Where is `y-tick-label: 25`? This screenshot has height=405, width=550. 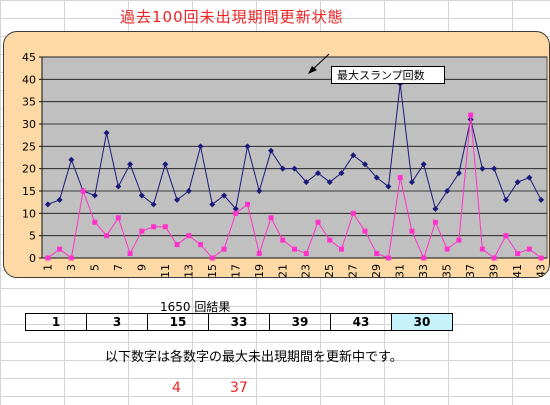 y-tick-label: 25 is located at coordinates (29, 146).